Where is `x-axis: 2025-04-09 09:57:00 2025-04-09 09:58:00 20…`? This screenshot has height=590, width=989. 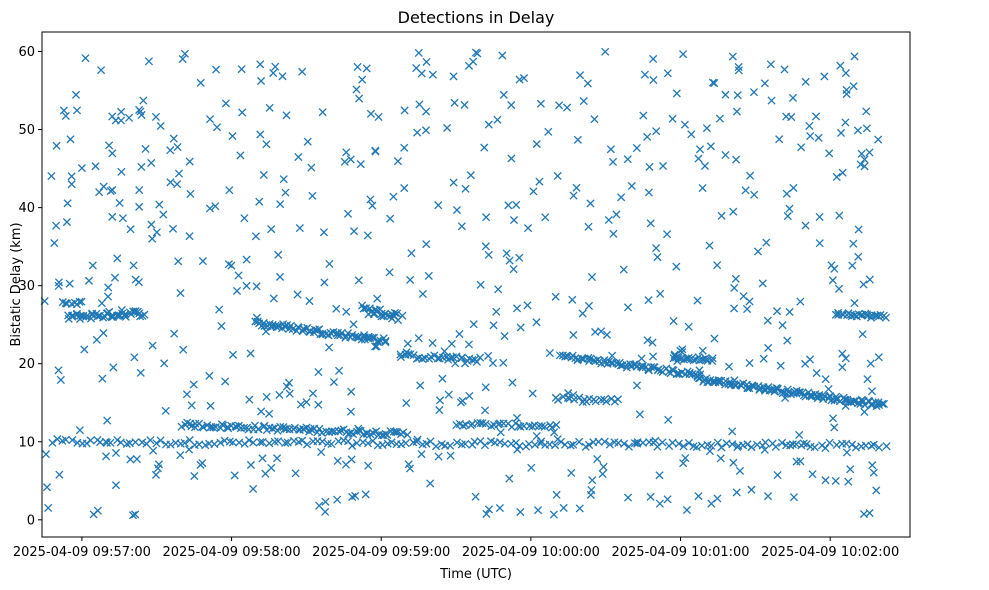
x-axis: 2025-04-09 09:57:00 2025-04-09 09:58:00 20… is located at coordinates (456, 548).